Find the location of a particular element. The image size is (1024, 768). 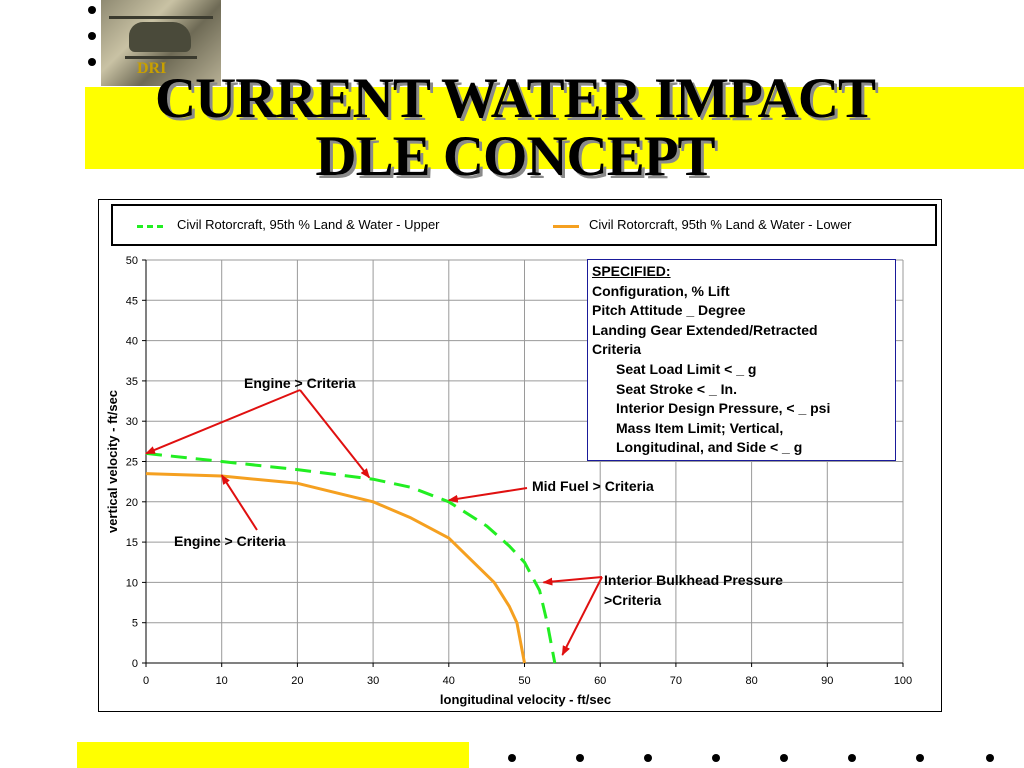

y-axis-label: vertical velocity - ft/sec is located at coordinates (112, 461).